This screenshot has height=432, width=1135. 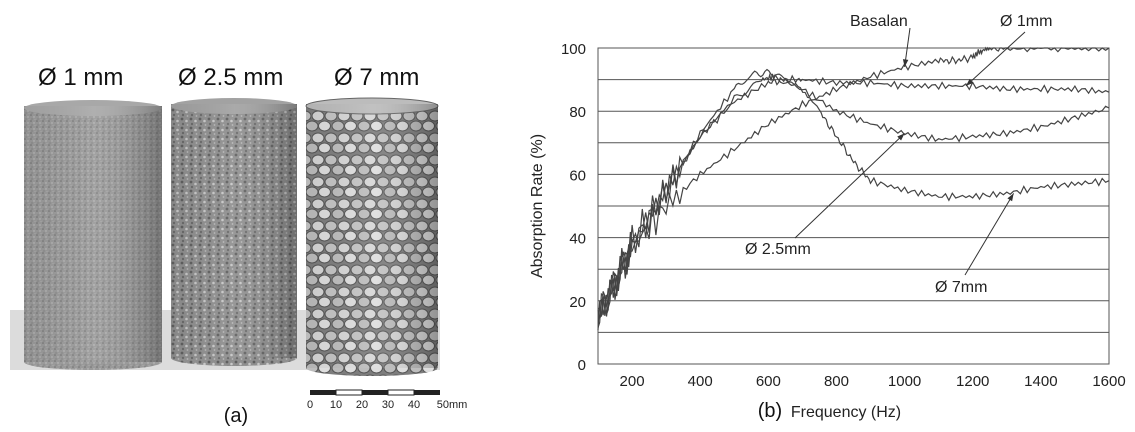 I want to click on cylinder-2-5mm, so click(x=234, y=232).